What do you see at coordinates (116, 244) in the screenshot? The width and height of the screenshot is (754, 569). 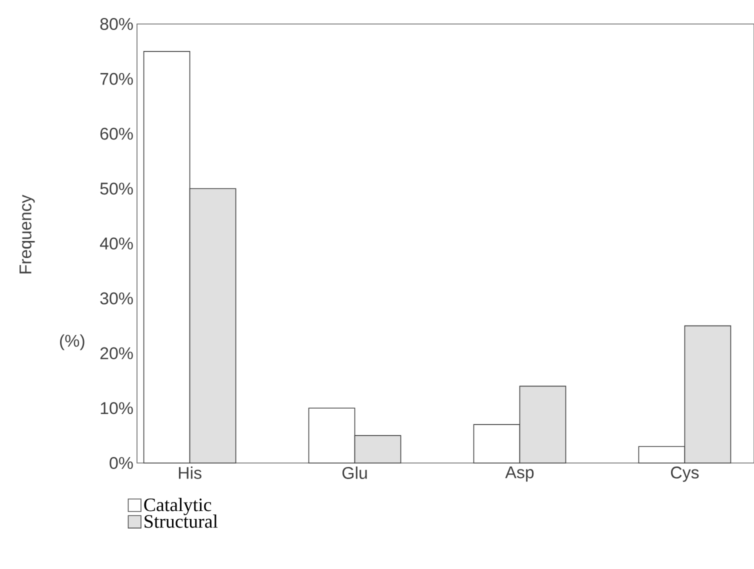 I see `y-tick-label: 40%` at bounding box center [116, 244].